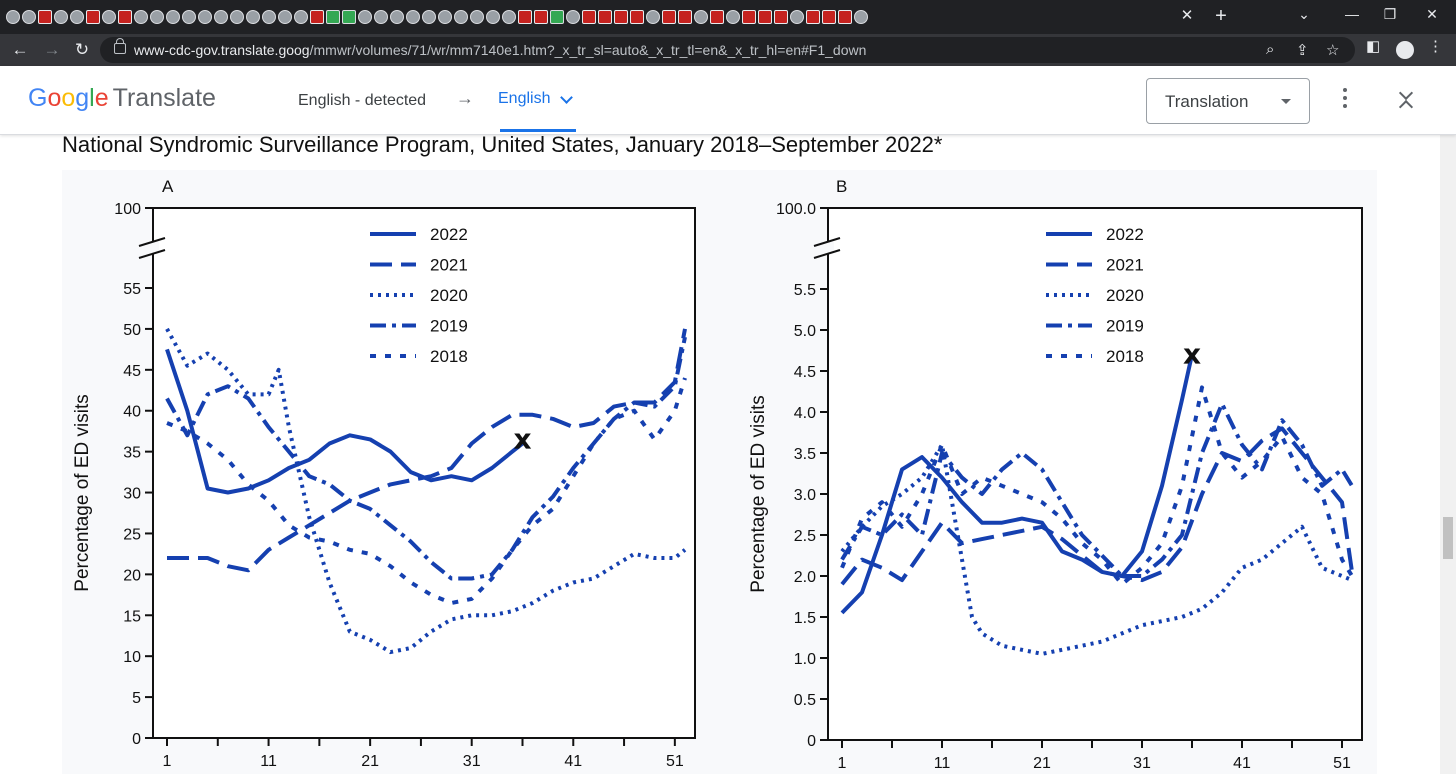 This screenshot has width=1456, height=774. What do you see at coordinates (805, 372) in the screenshot?
I see `y-tick-label: 4.5` at bounding box center [805, 372].